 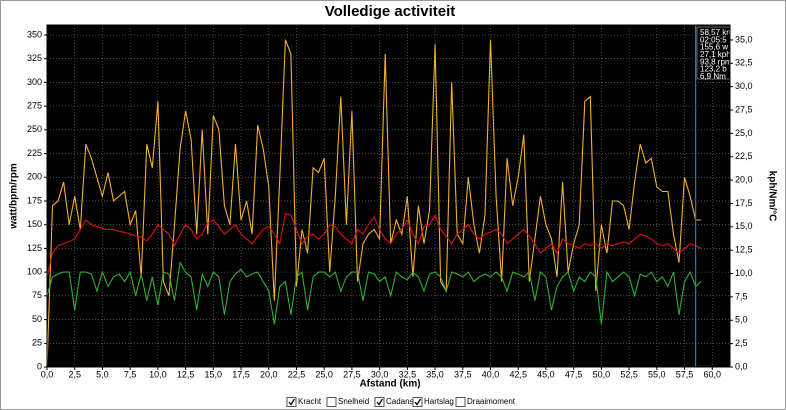 What do you see at coordinates (463, 374) in the screenshot?
I see `x-tick-label: 37,5` at bounding box center [463, 374].